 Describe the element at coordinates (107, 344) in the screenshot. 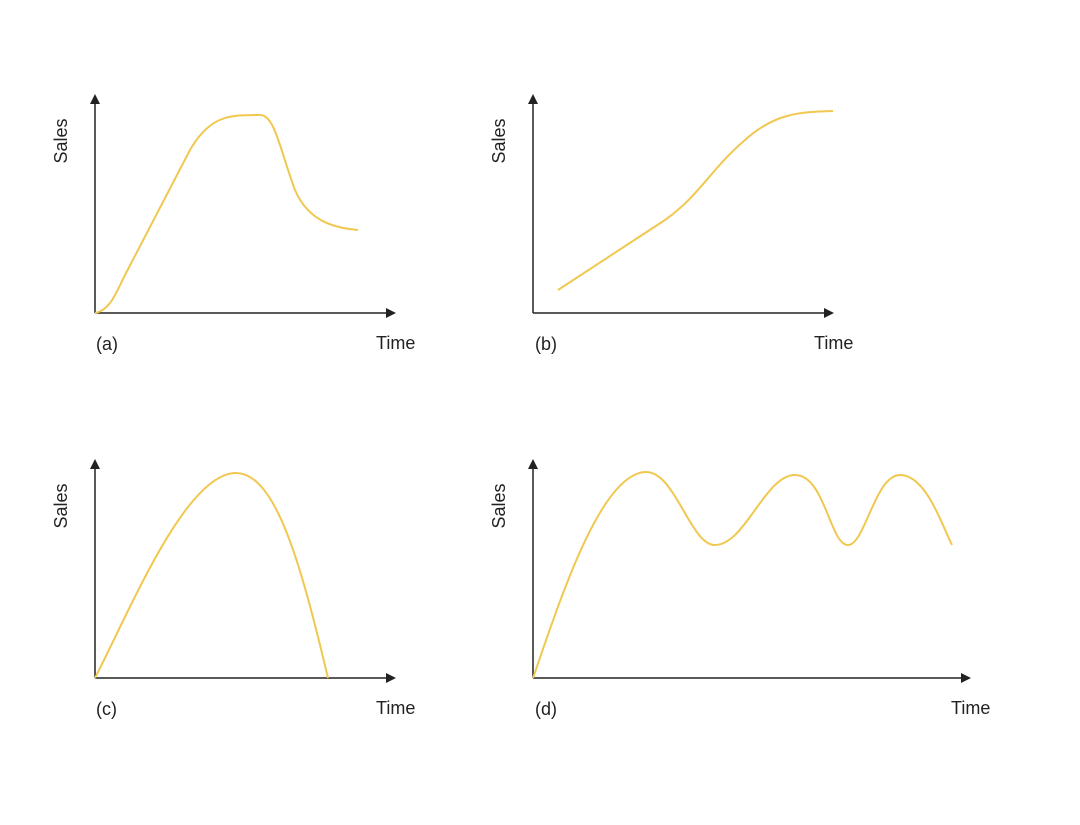

I see `panel-label: (a)` at that location.